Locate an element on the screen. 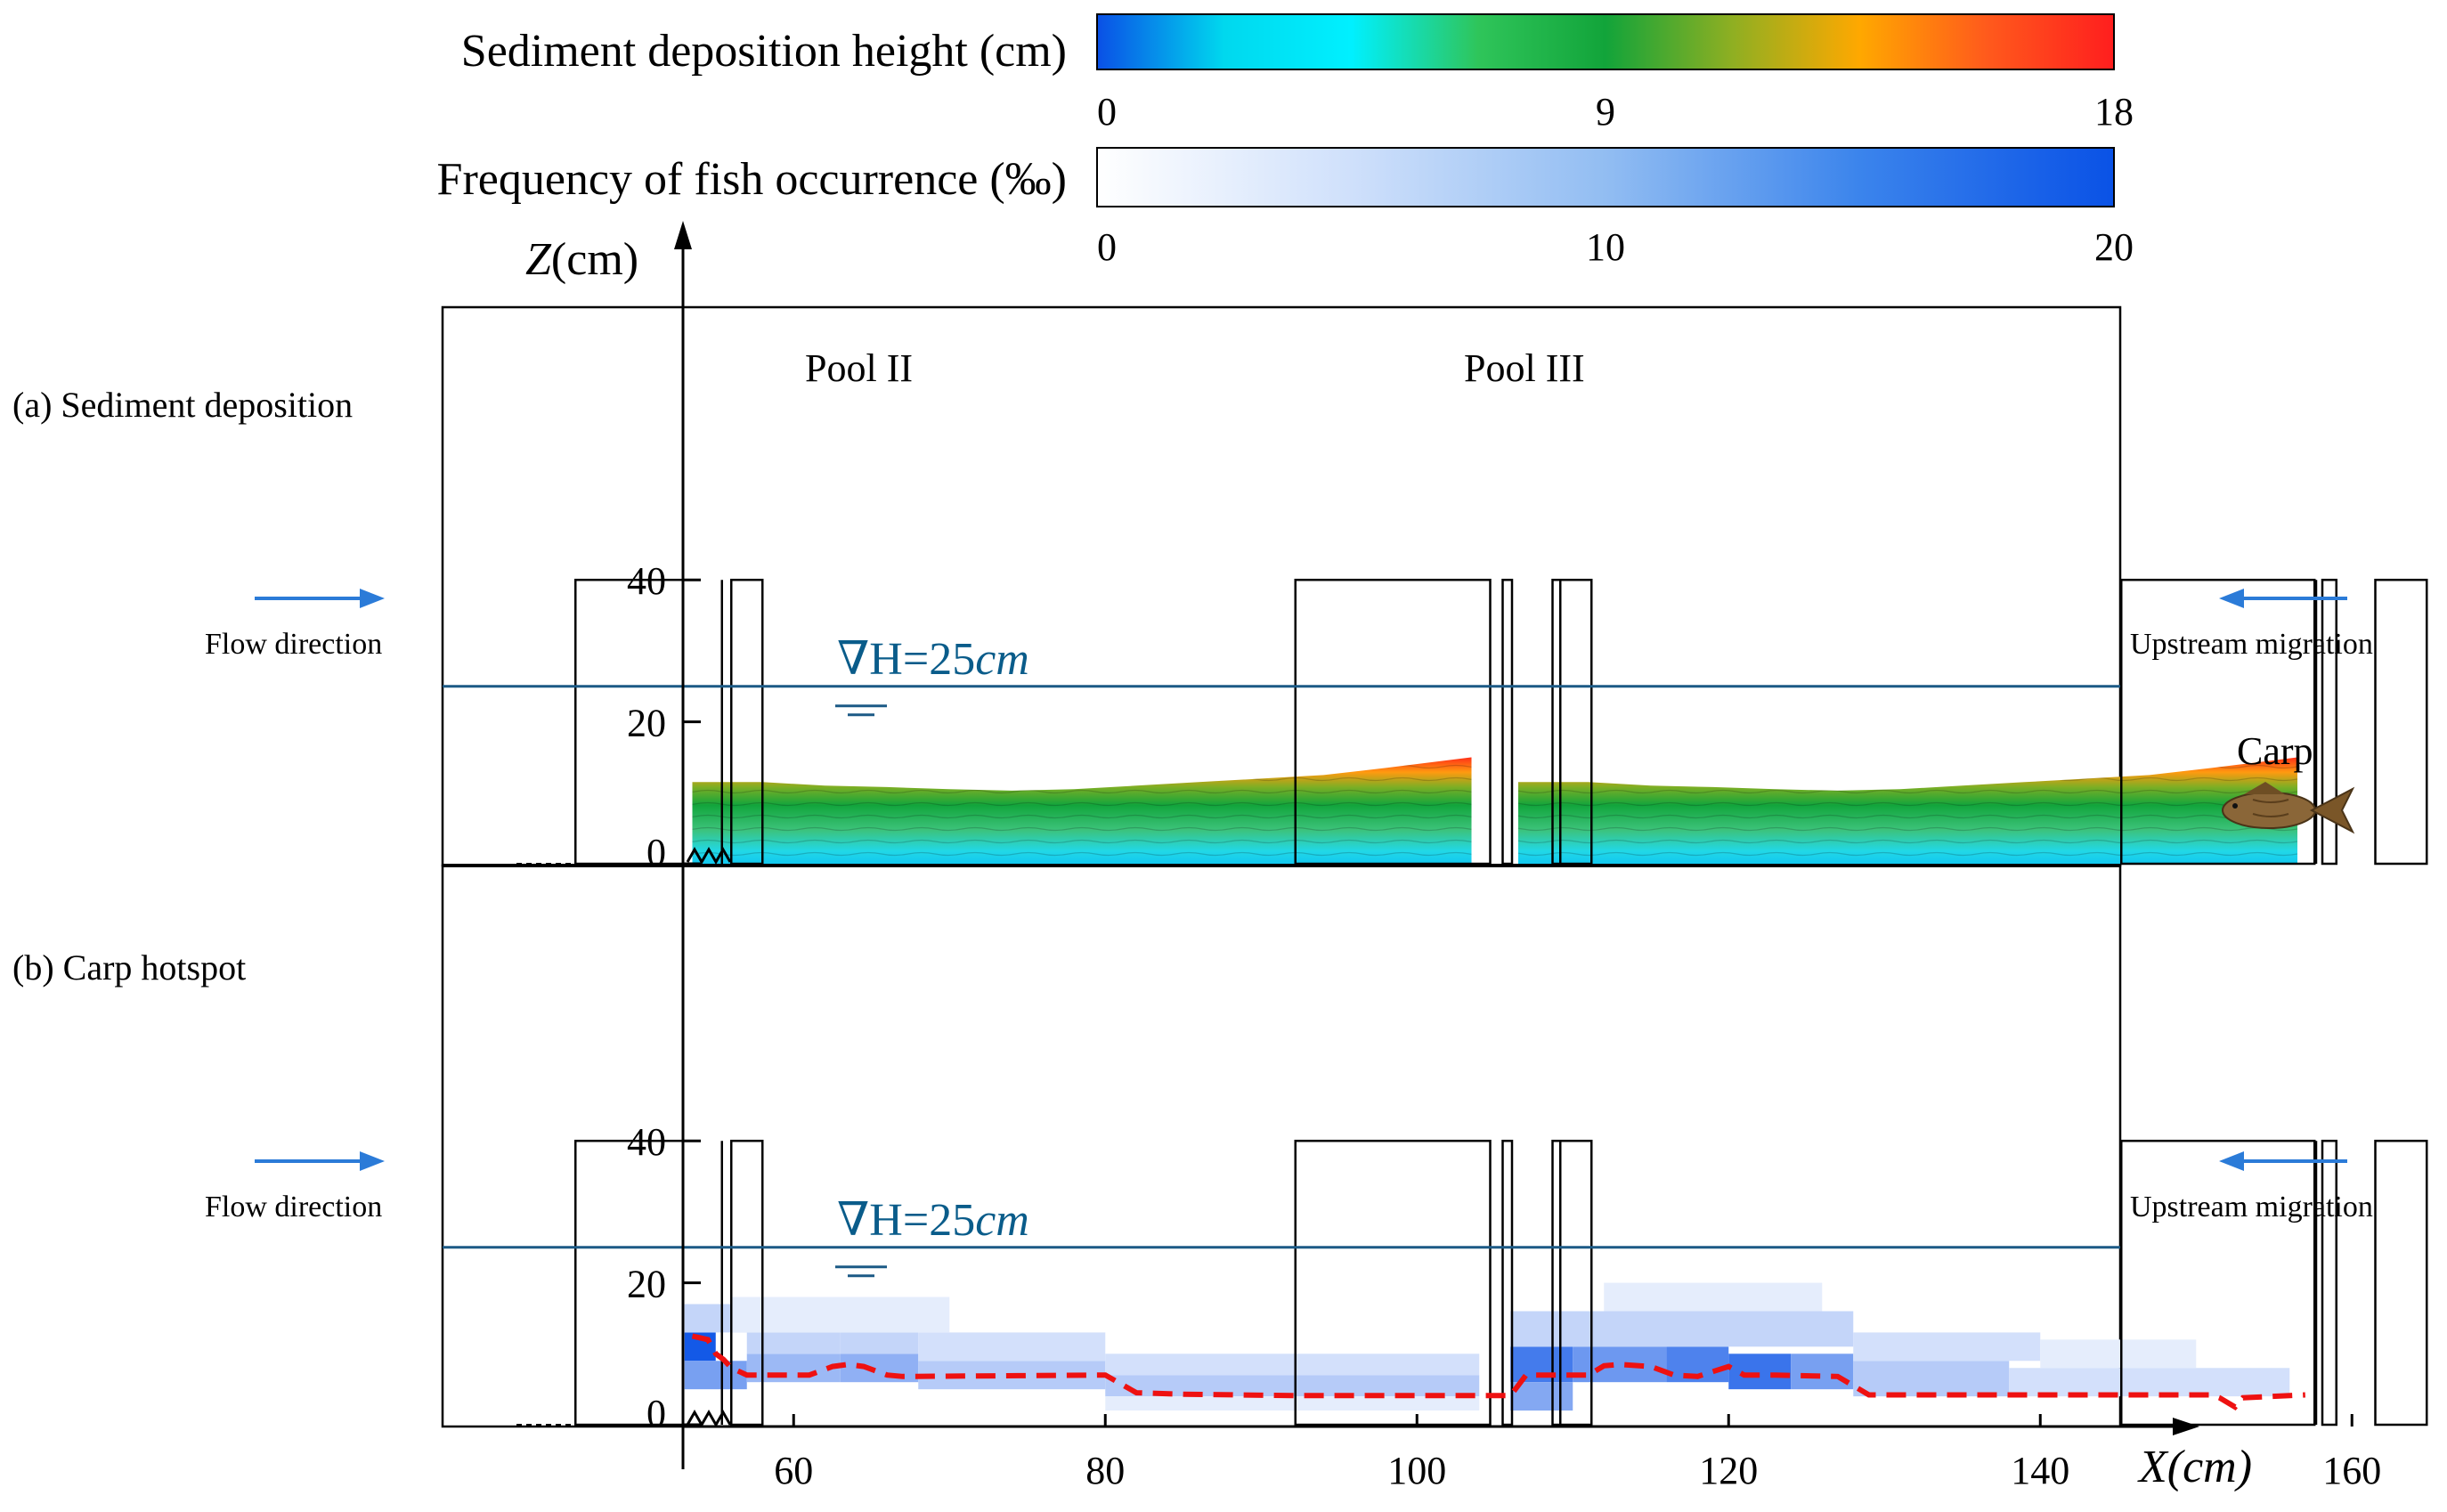  x-tick-label: 140 is located at coordinates (2040, 1470).